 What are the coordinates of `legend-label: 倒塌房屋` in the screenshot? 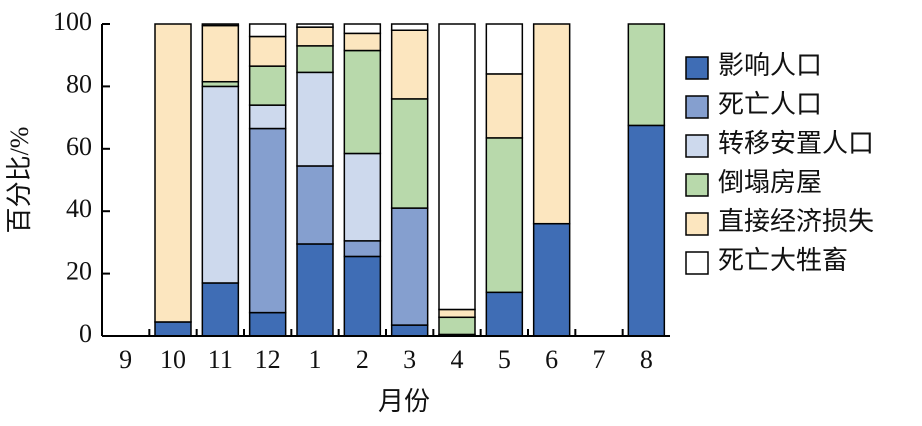 It's located at (770, 182).